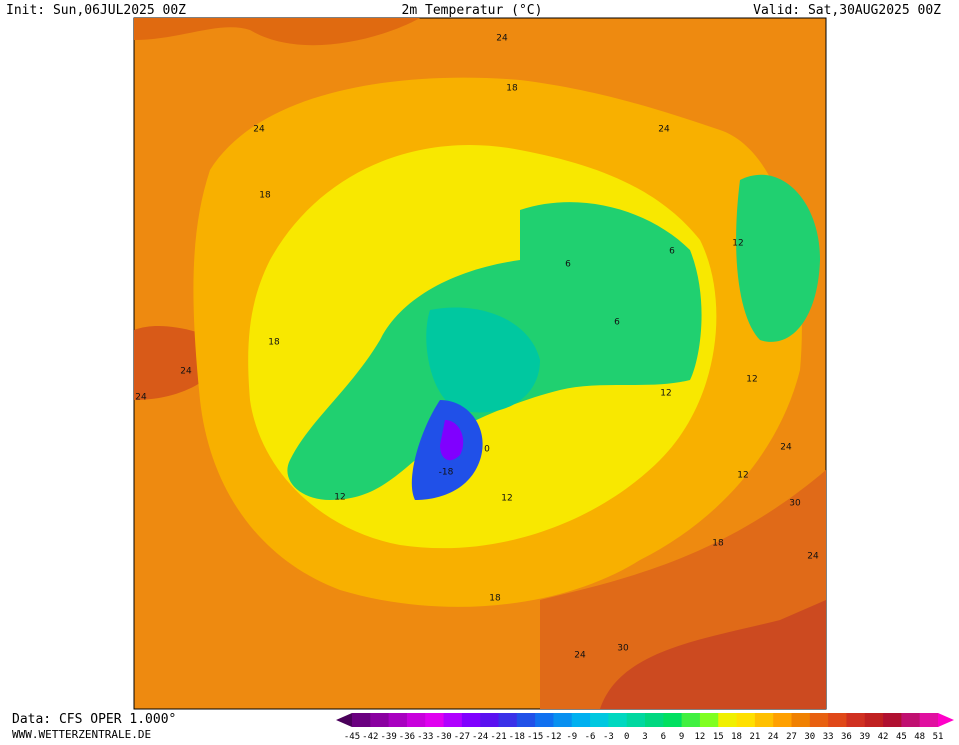  I want to click on legend-label: -42, so click(370, 736).